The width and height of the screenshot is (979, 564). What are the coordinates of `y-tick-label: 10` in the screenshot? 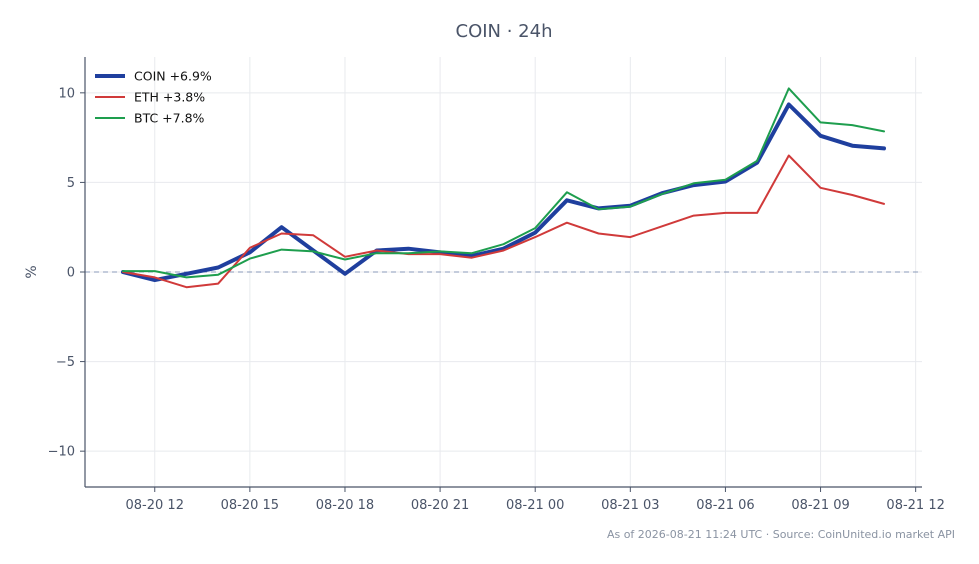 It's located at (66, 93).